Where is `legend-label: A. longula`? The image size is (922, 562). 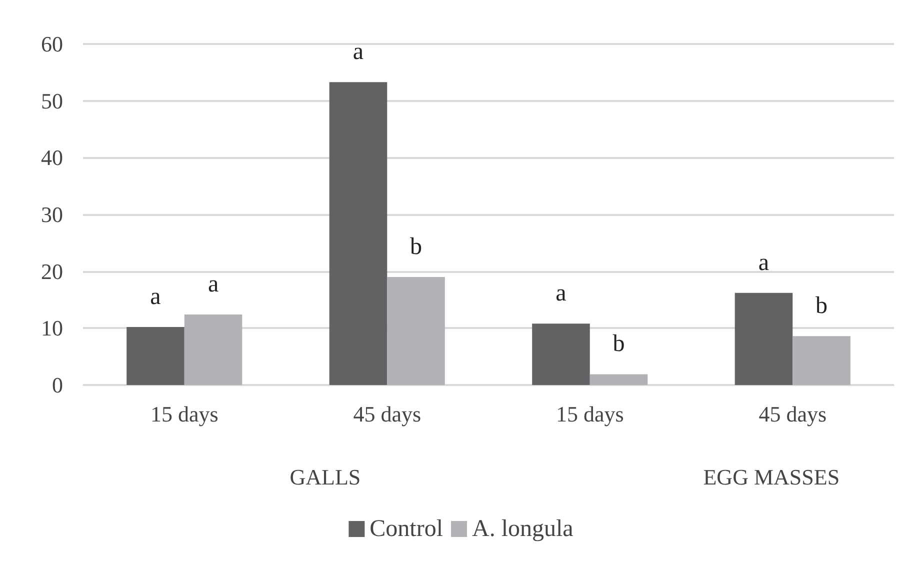 legend-label: A. longula is located at coordinates (523, 529).